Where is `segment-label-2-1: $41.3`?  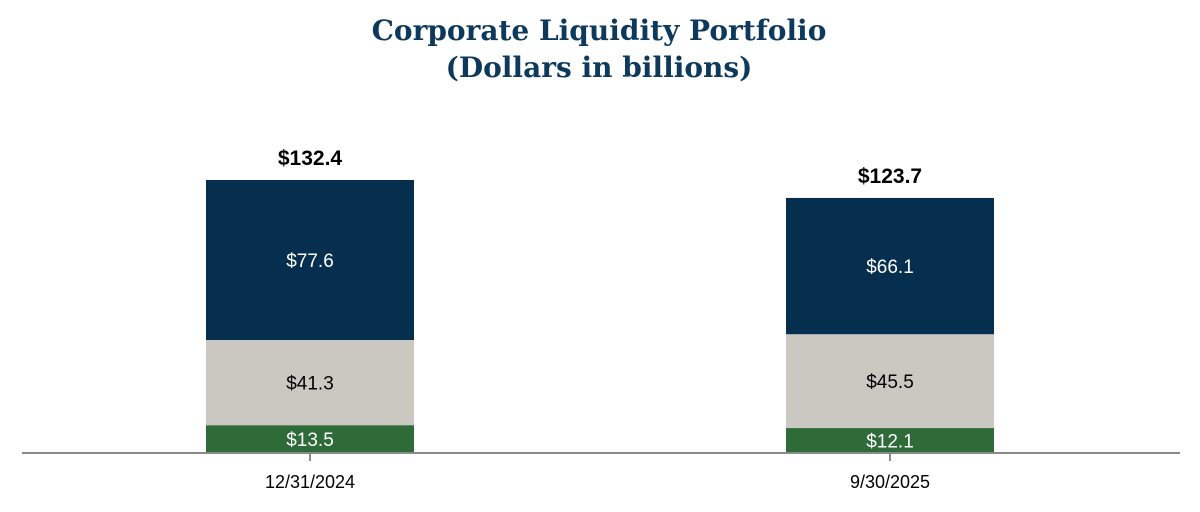 segment-label-2-1: $41.3 is located at coordinates (310, 384).